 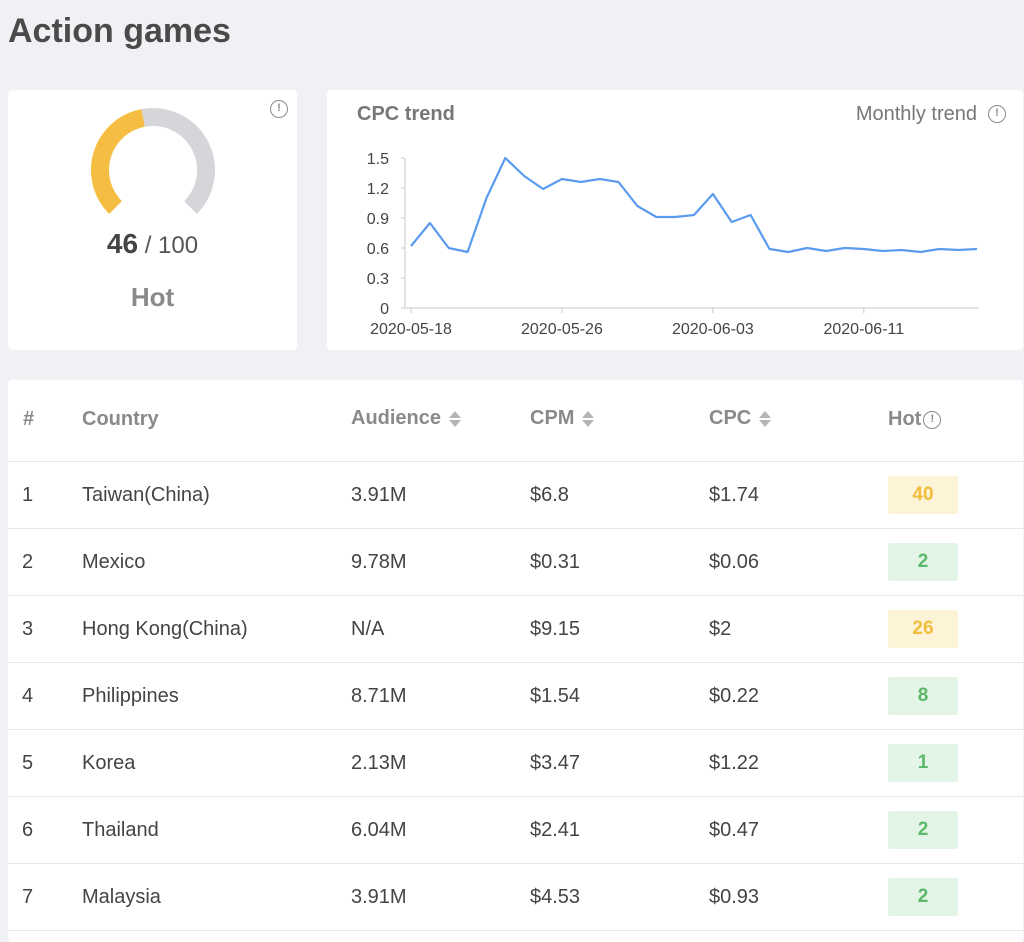 What do you see at coordinates (378, 249) in the screenshot?
I see `y-tick-label: 0.6` at bounding box center [378, 249].